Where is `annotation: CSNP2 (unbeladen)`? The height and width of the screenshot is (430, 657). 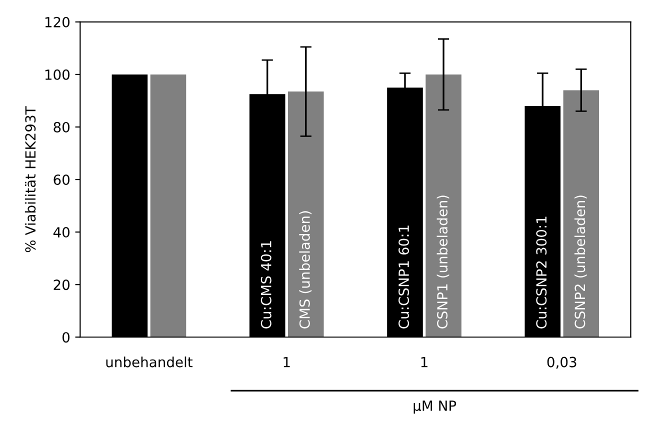 annotation: CSNP2 (unbeladen) is located at coordinates (580, 262).